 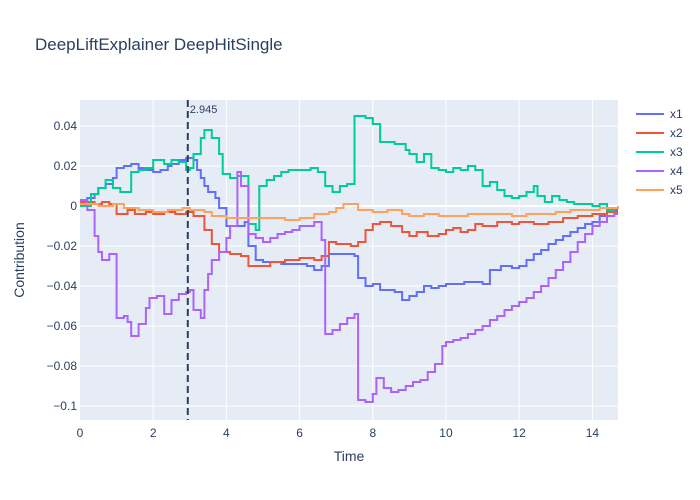 What do you see at coordinates (349, 456) in the screenshot?
I see `x-axis-title: Time` at bounding box center [349, 456].